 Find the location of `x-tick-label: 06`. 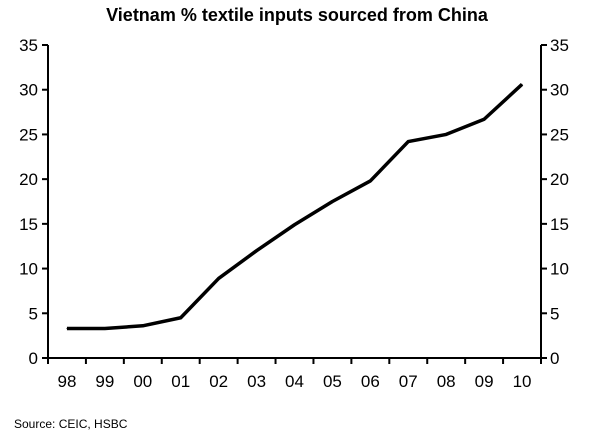

x-tick-label: 06 is located at coordinates (370, 381).